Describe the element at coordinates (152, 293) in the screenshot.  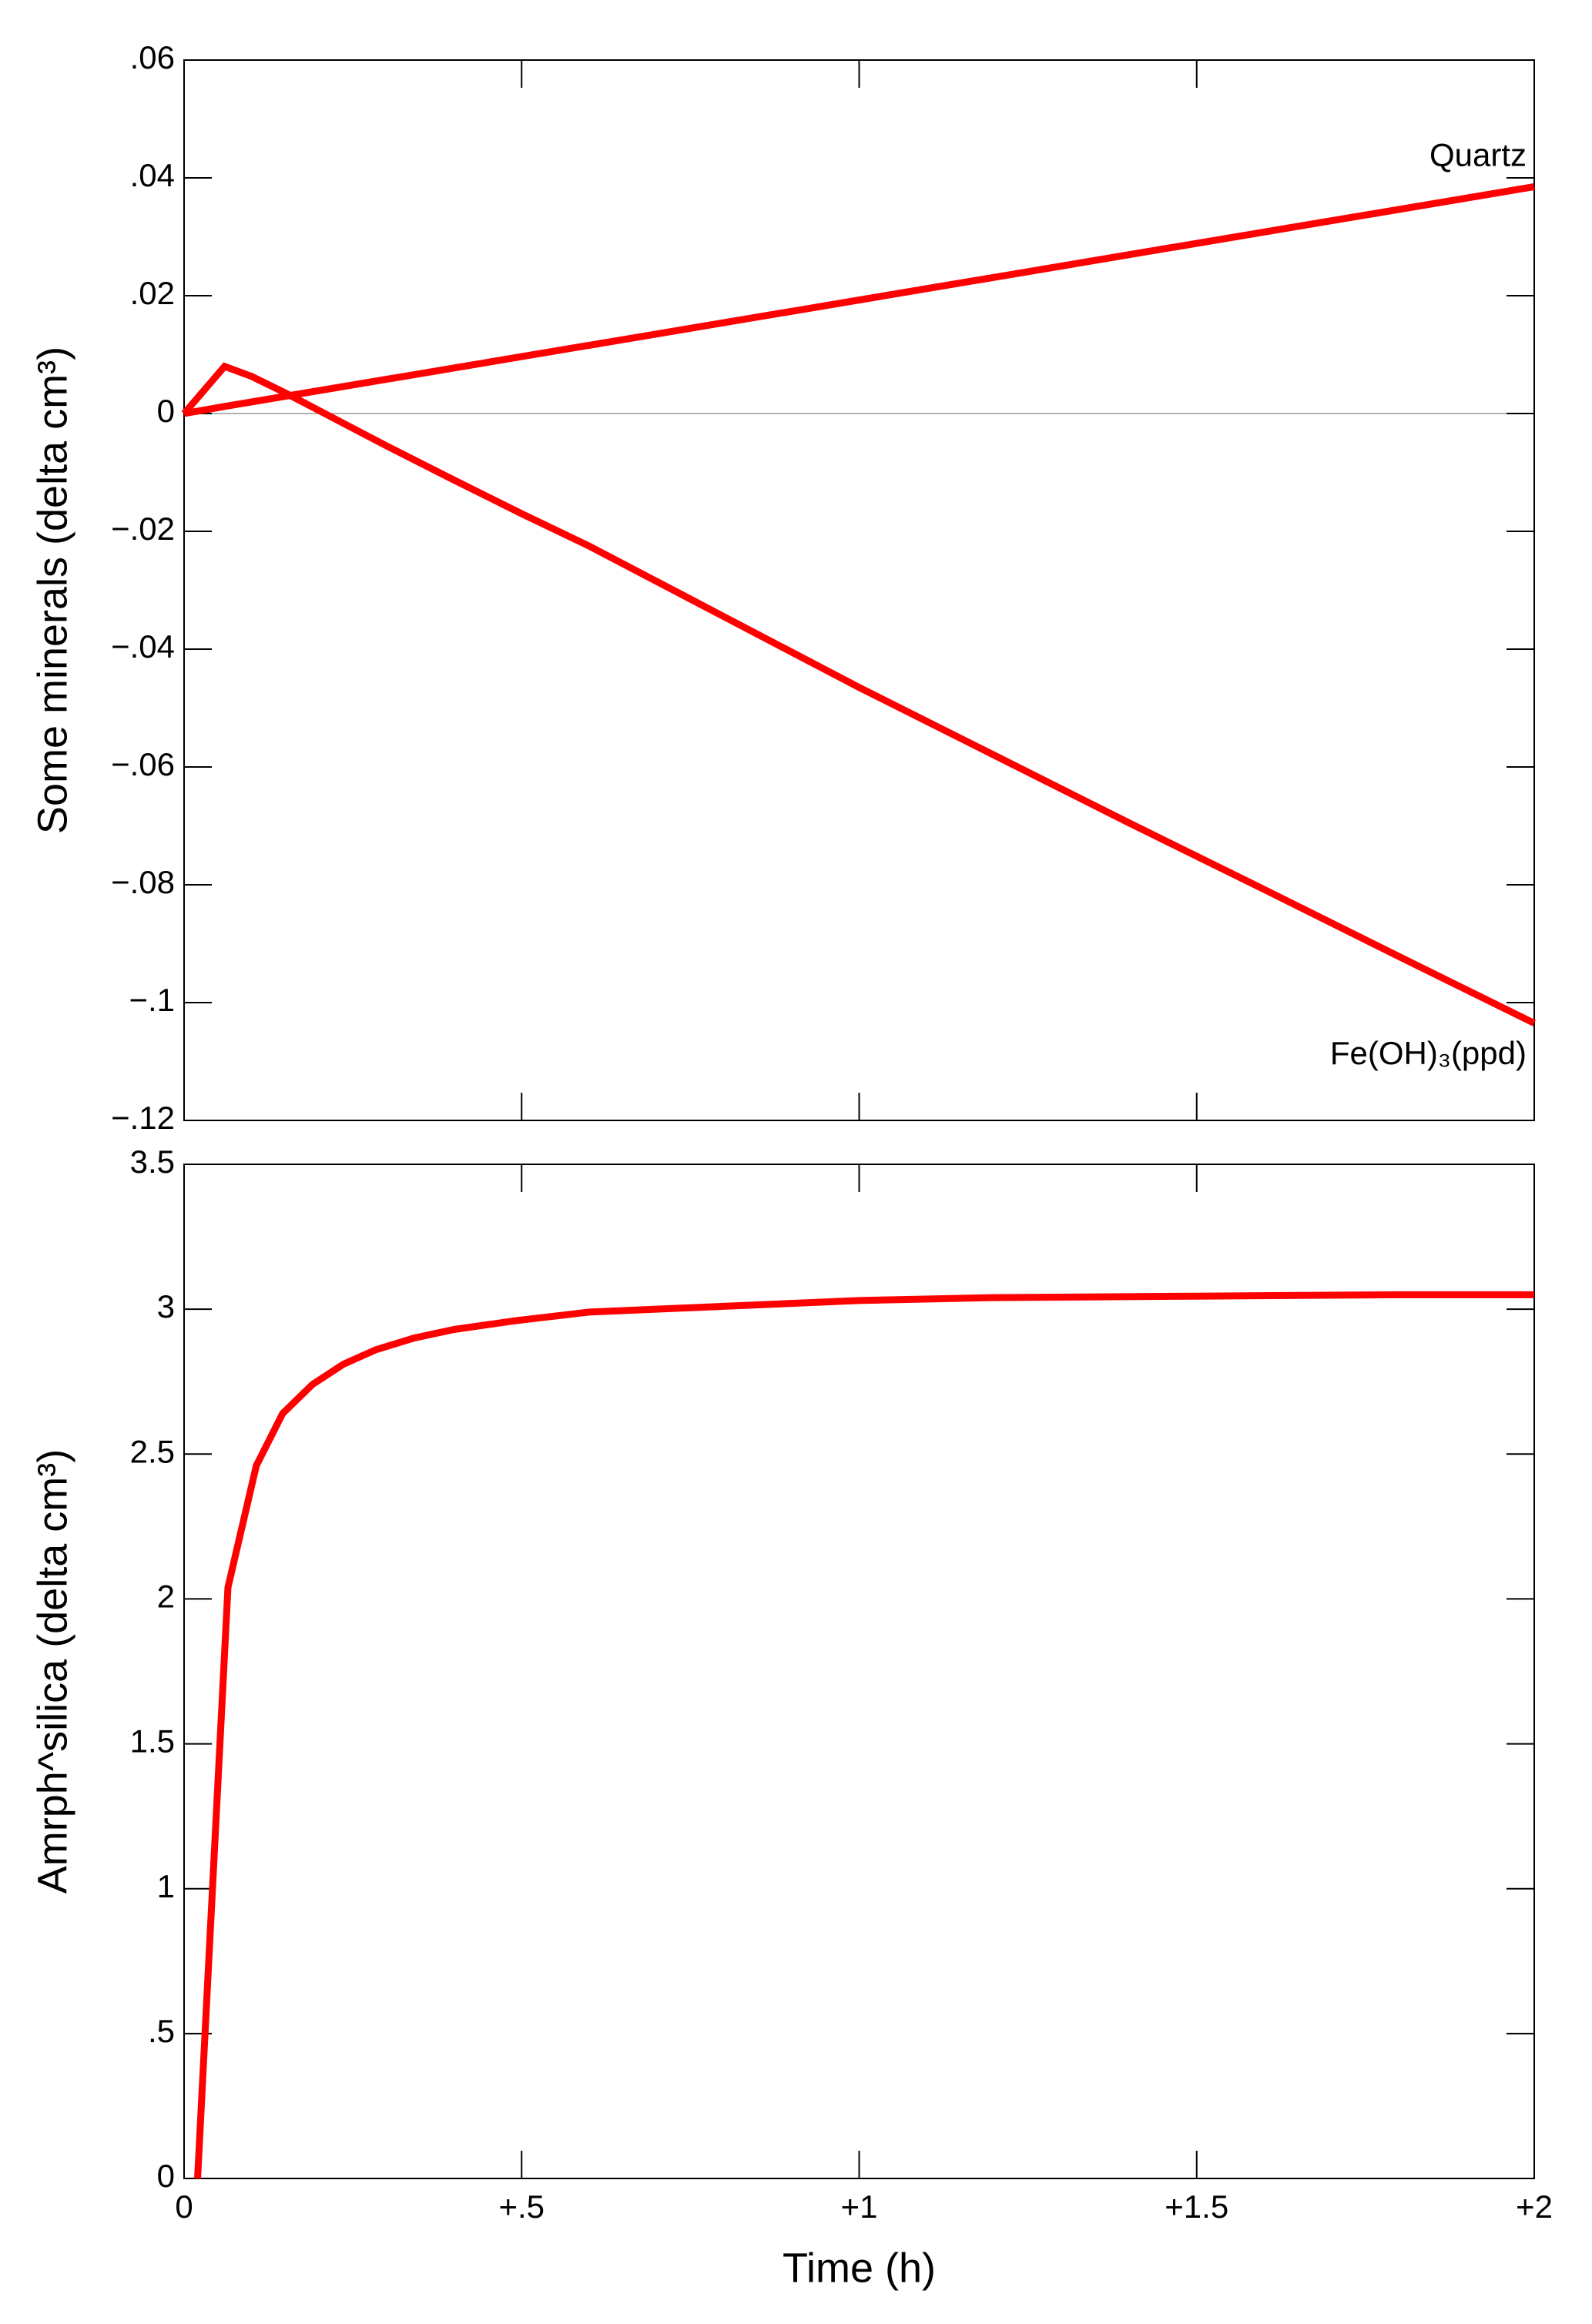
I see `y-tick-label: .02` at that location.